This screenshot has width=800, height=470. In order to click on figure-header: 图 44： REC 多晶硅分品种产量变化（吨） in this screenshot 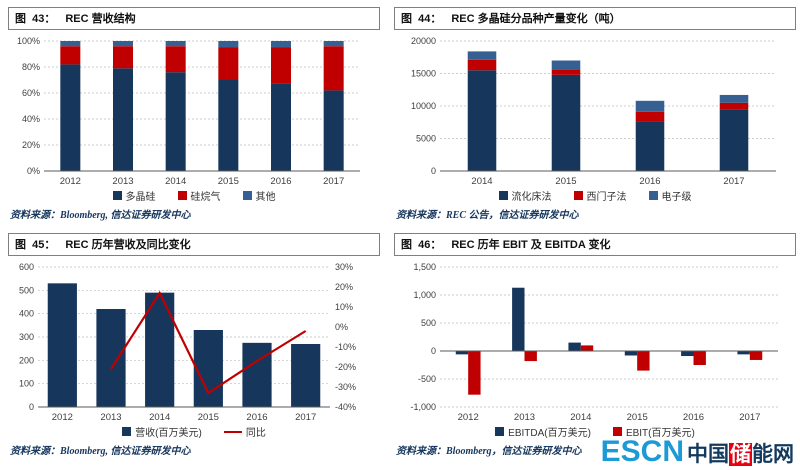, I will do `click(595, 18)`.